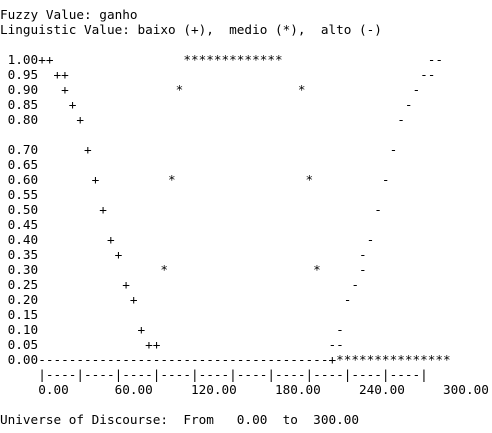 This screenshot has height=433, width=492. I want to click on plot-row-0-85: 0.85 + -, so click(206, 104).